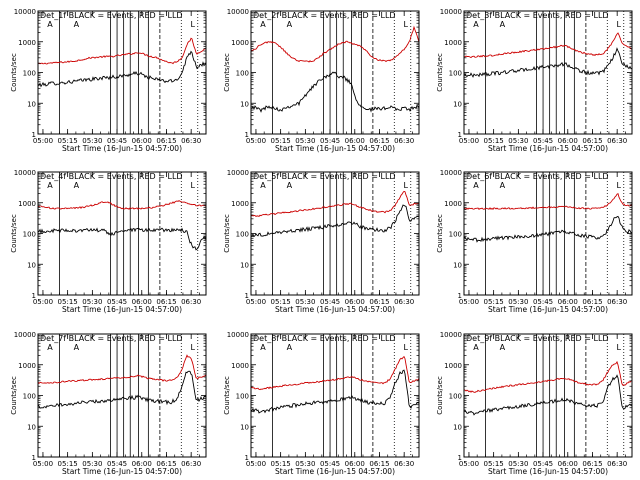 Image resolution: width=640 pixels, height=480 pixels. I want to click on panel-title: Det_4f BLACK = Events, RED = LLD, so click(111, 176).